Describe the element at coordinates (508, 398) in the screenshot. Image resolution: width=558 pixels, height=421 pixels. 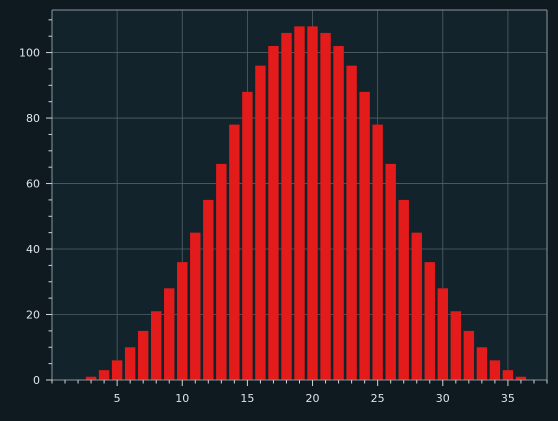
I see `x-tick-label: 35` at that location.